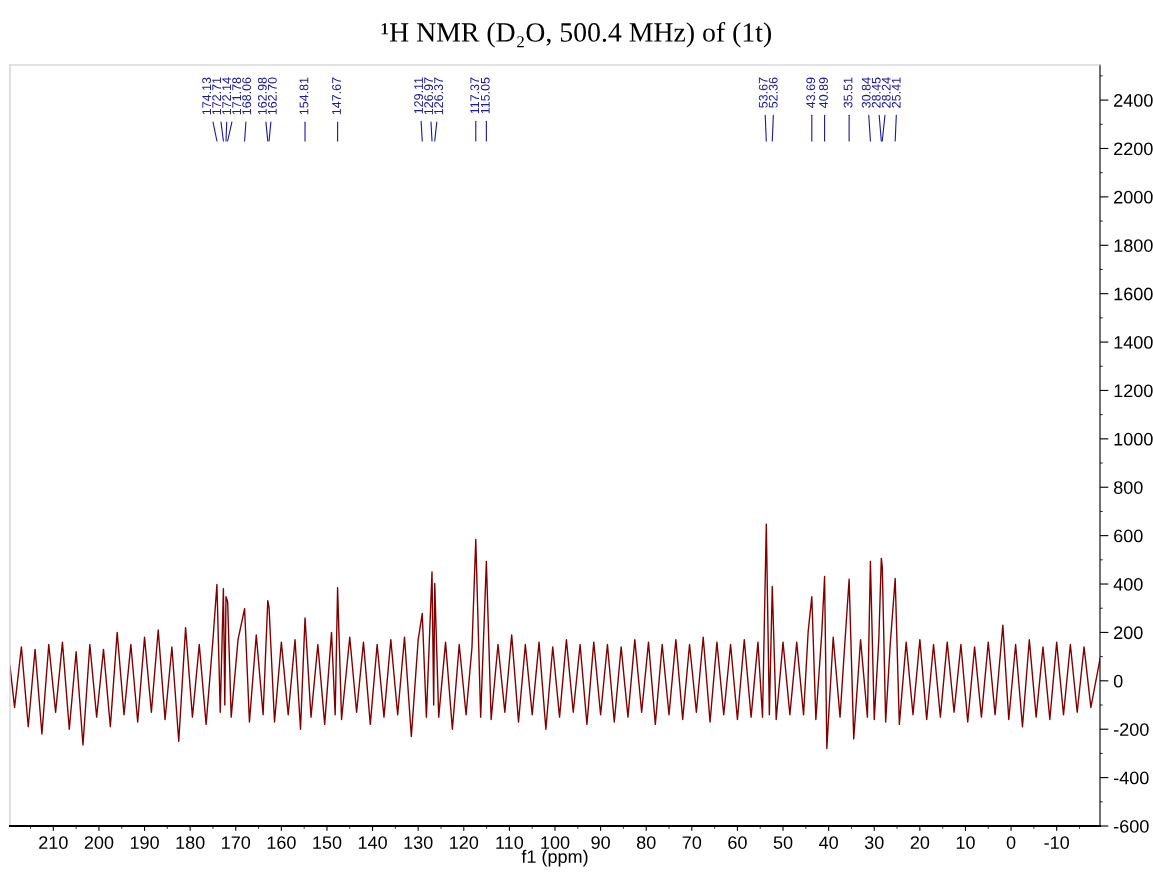  What do you see at coordinates (576, 34) in the screenshot?
I see `chart-title: ¹H NMR (D₂O, 500.4 MHz) of (1t)` at bounding box center [576, 34].